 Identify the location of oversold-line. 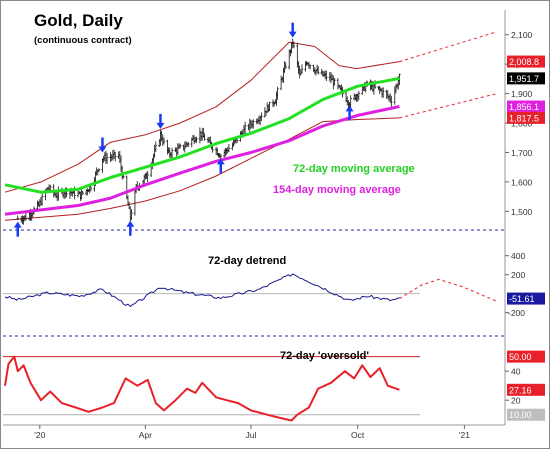
(202, 388).